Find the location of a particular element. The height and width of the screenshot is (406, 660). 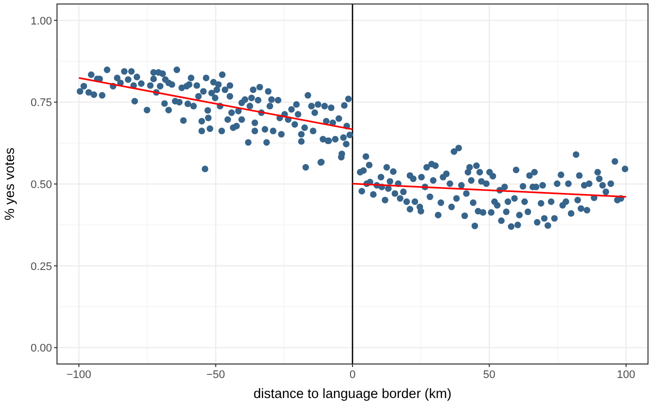

y-tick-label: 0.25 is located at coordinates (41, 266).